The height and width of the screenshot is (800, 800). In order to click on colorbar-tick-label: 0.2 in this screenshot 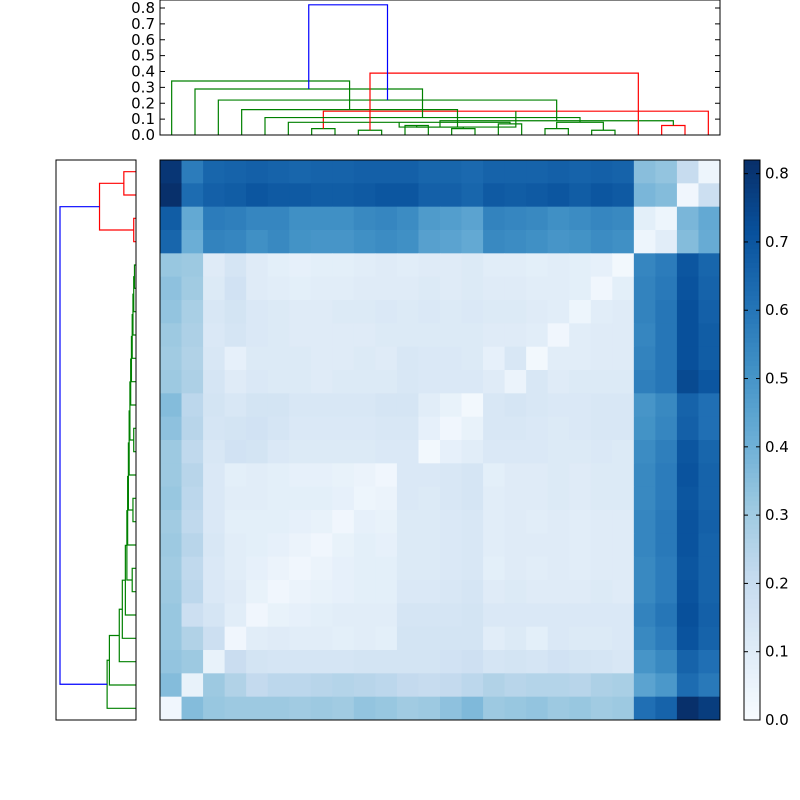, I will do `click(777, 583)`.